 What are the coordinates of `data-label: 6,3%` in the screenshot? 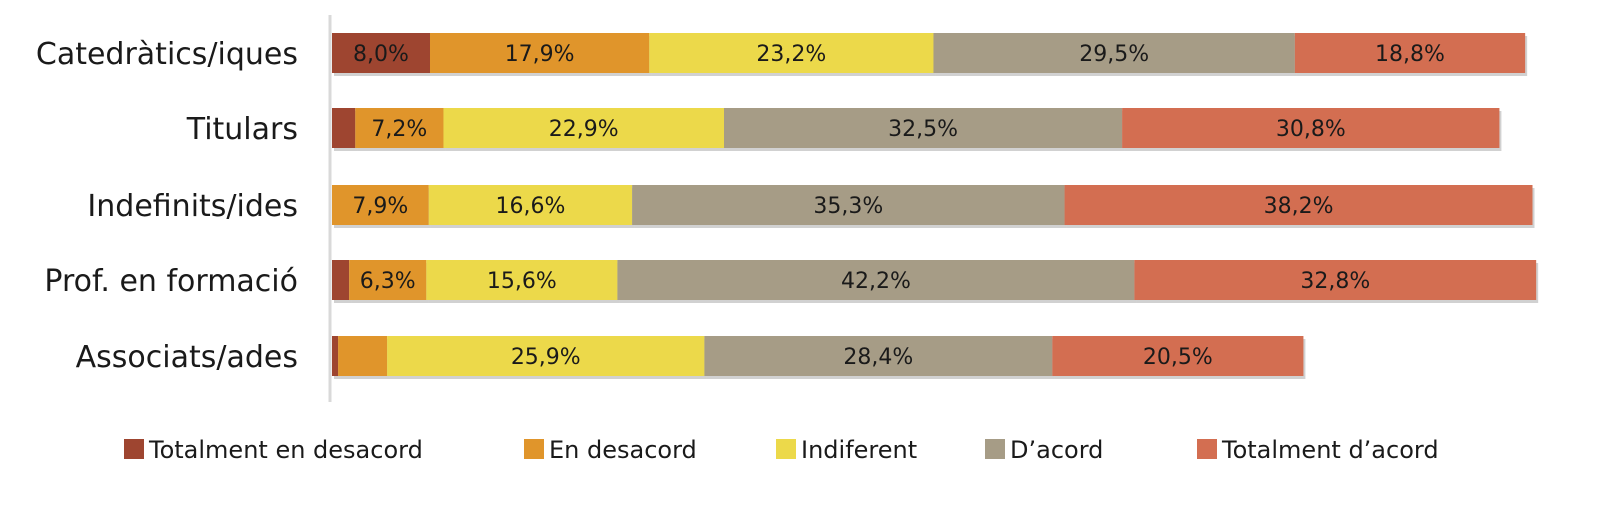 It's located at (388, 281).